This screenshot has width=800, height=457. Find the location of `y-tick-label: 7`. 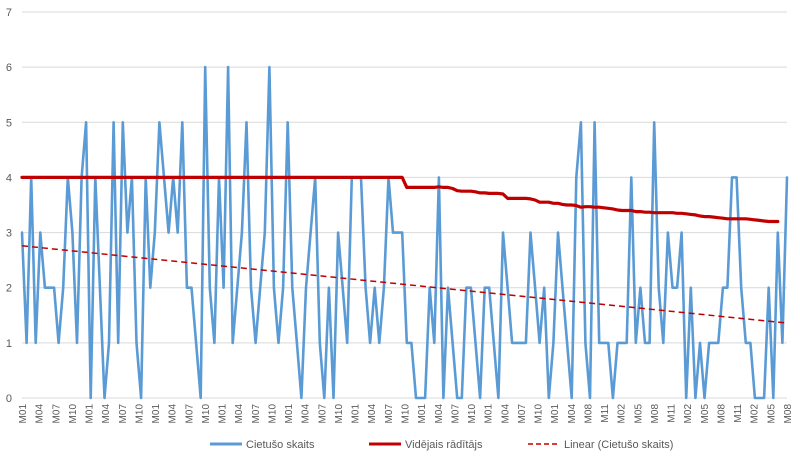

y-tick-label: 7 is located at coordinates (9, 13).